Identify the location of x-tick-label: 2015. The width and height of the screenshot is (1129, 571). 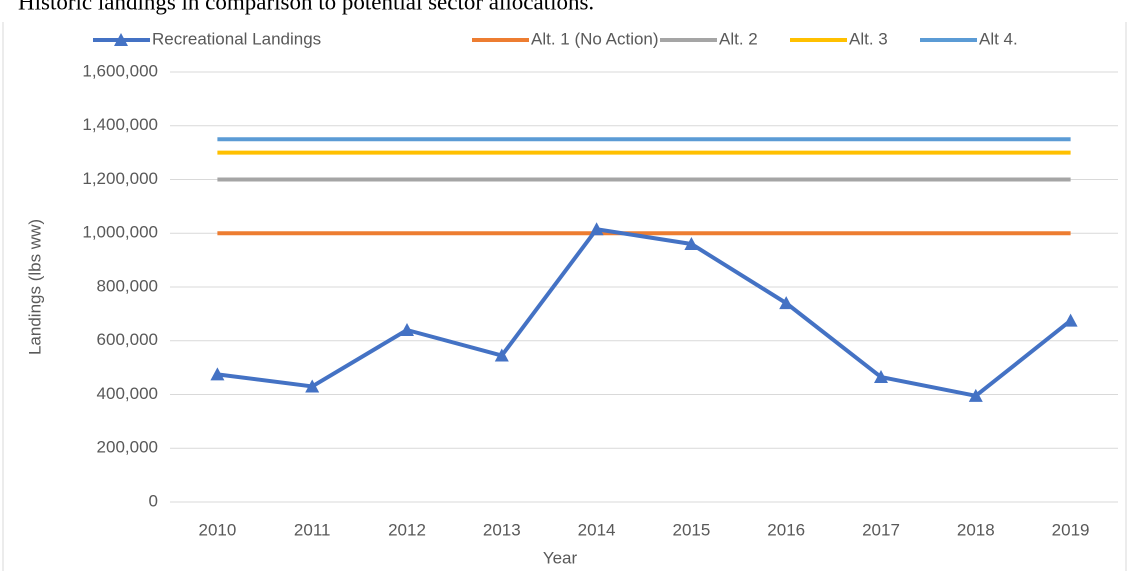
(691, 529).